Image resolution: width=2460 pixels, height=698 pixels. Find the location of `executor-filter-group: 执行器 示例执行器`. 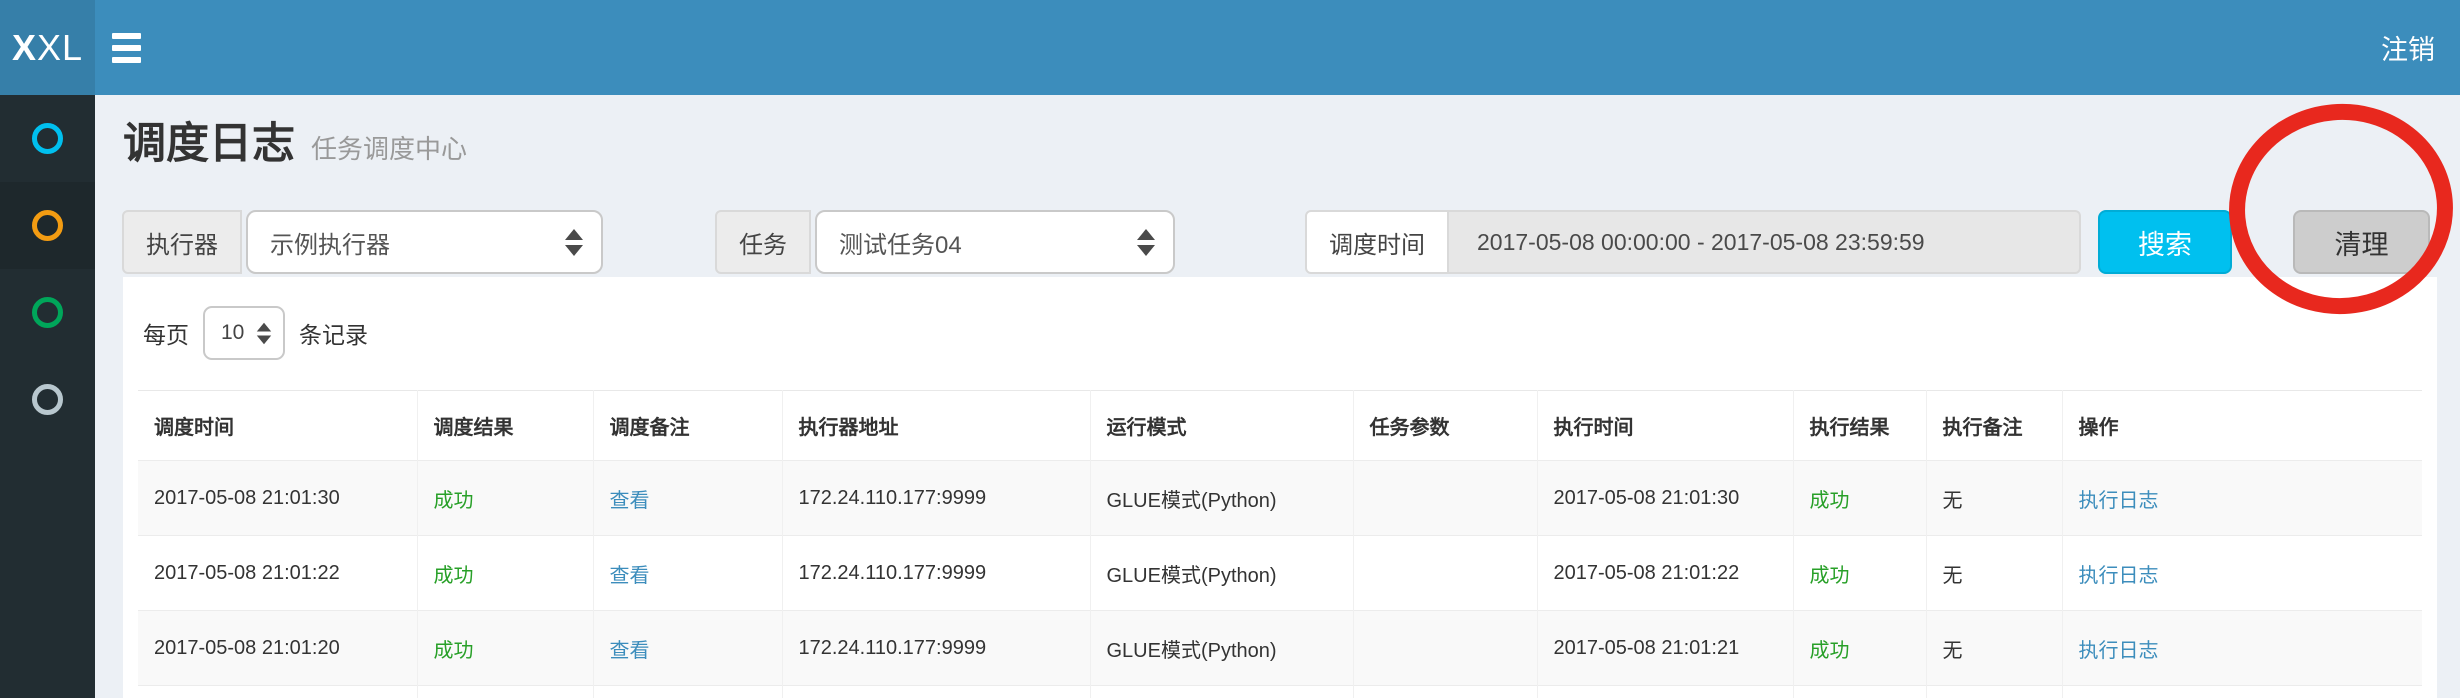

executor-filter-group: 执行器 示例执行器 is located at coordinates (362, 242).